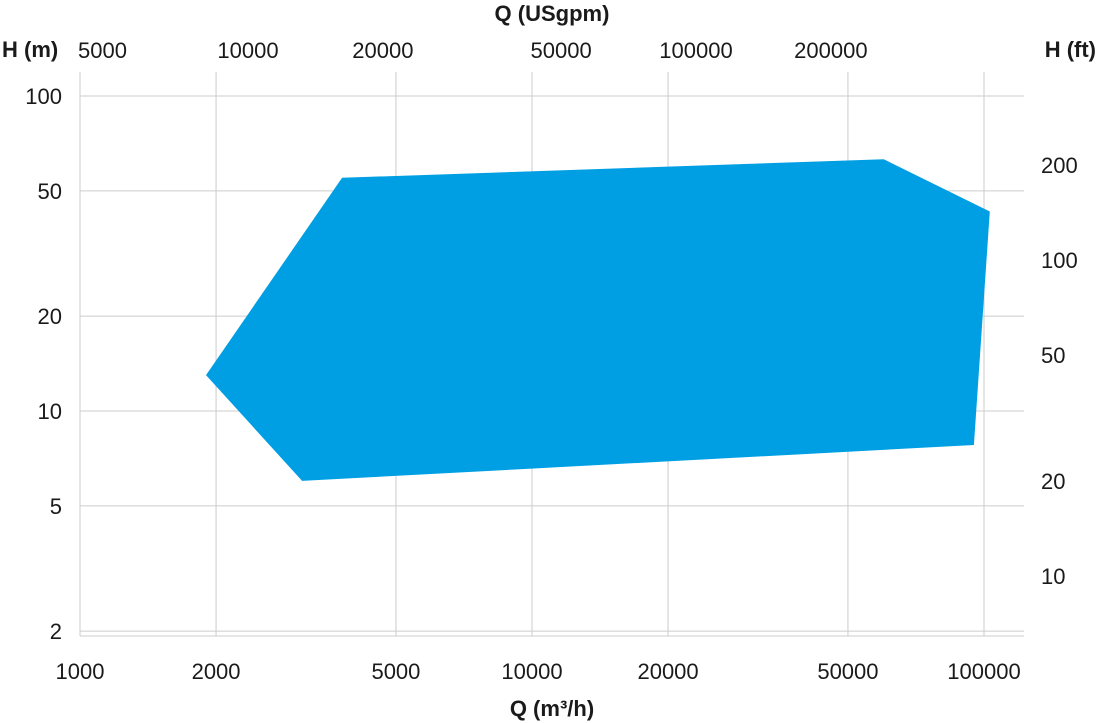 The width and height of the screenshot is (1098, 723). What do you see at coordinates (30, 49) in the screenshot?
I see `y-axis-title: H (m)` at bounding box center [30, 49].